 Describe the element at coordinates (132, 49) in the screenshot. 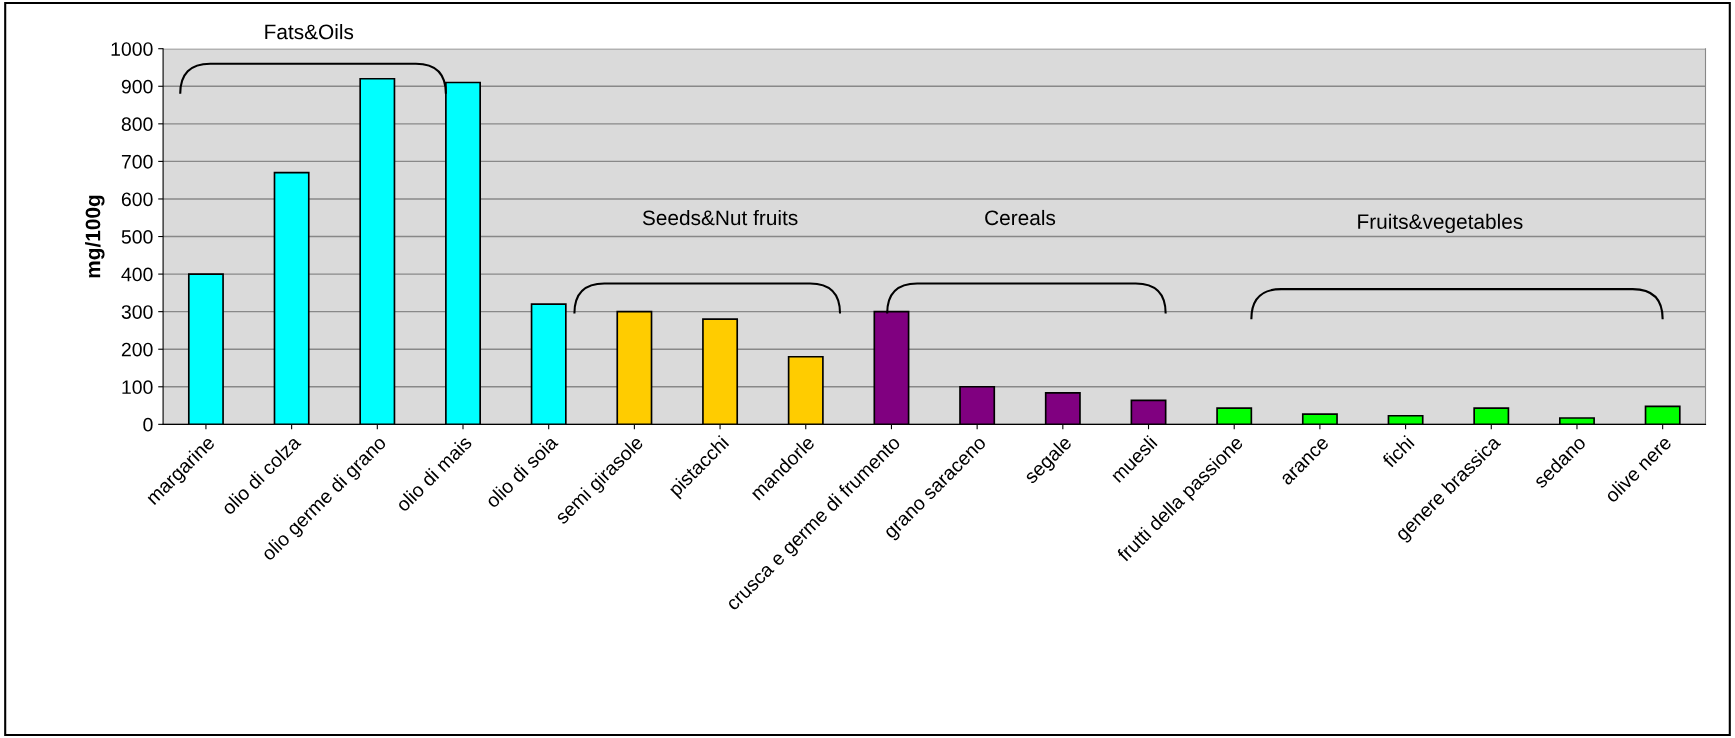

I see `y-tick-label: 1000` at that location.